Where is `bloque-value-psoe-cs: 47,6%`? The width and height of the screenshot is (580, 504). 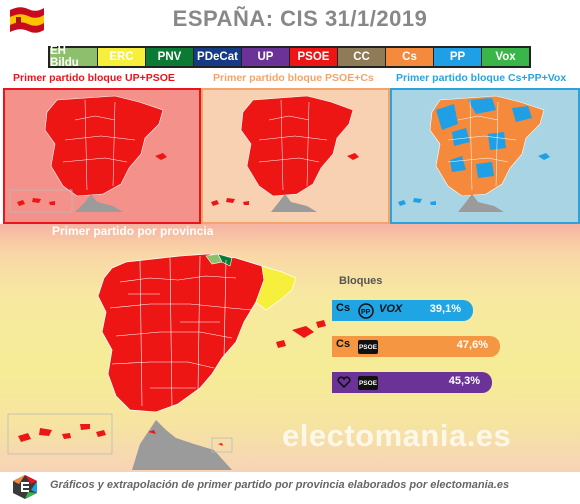 bloque-value-psoe-cs: 47,6% is located at coordinates (472, 345).